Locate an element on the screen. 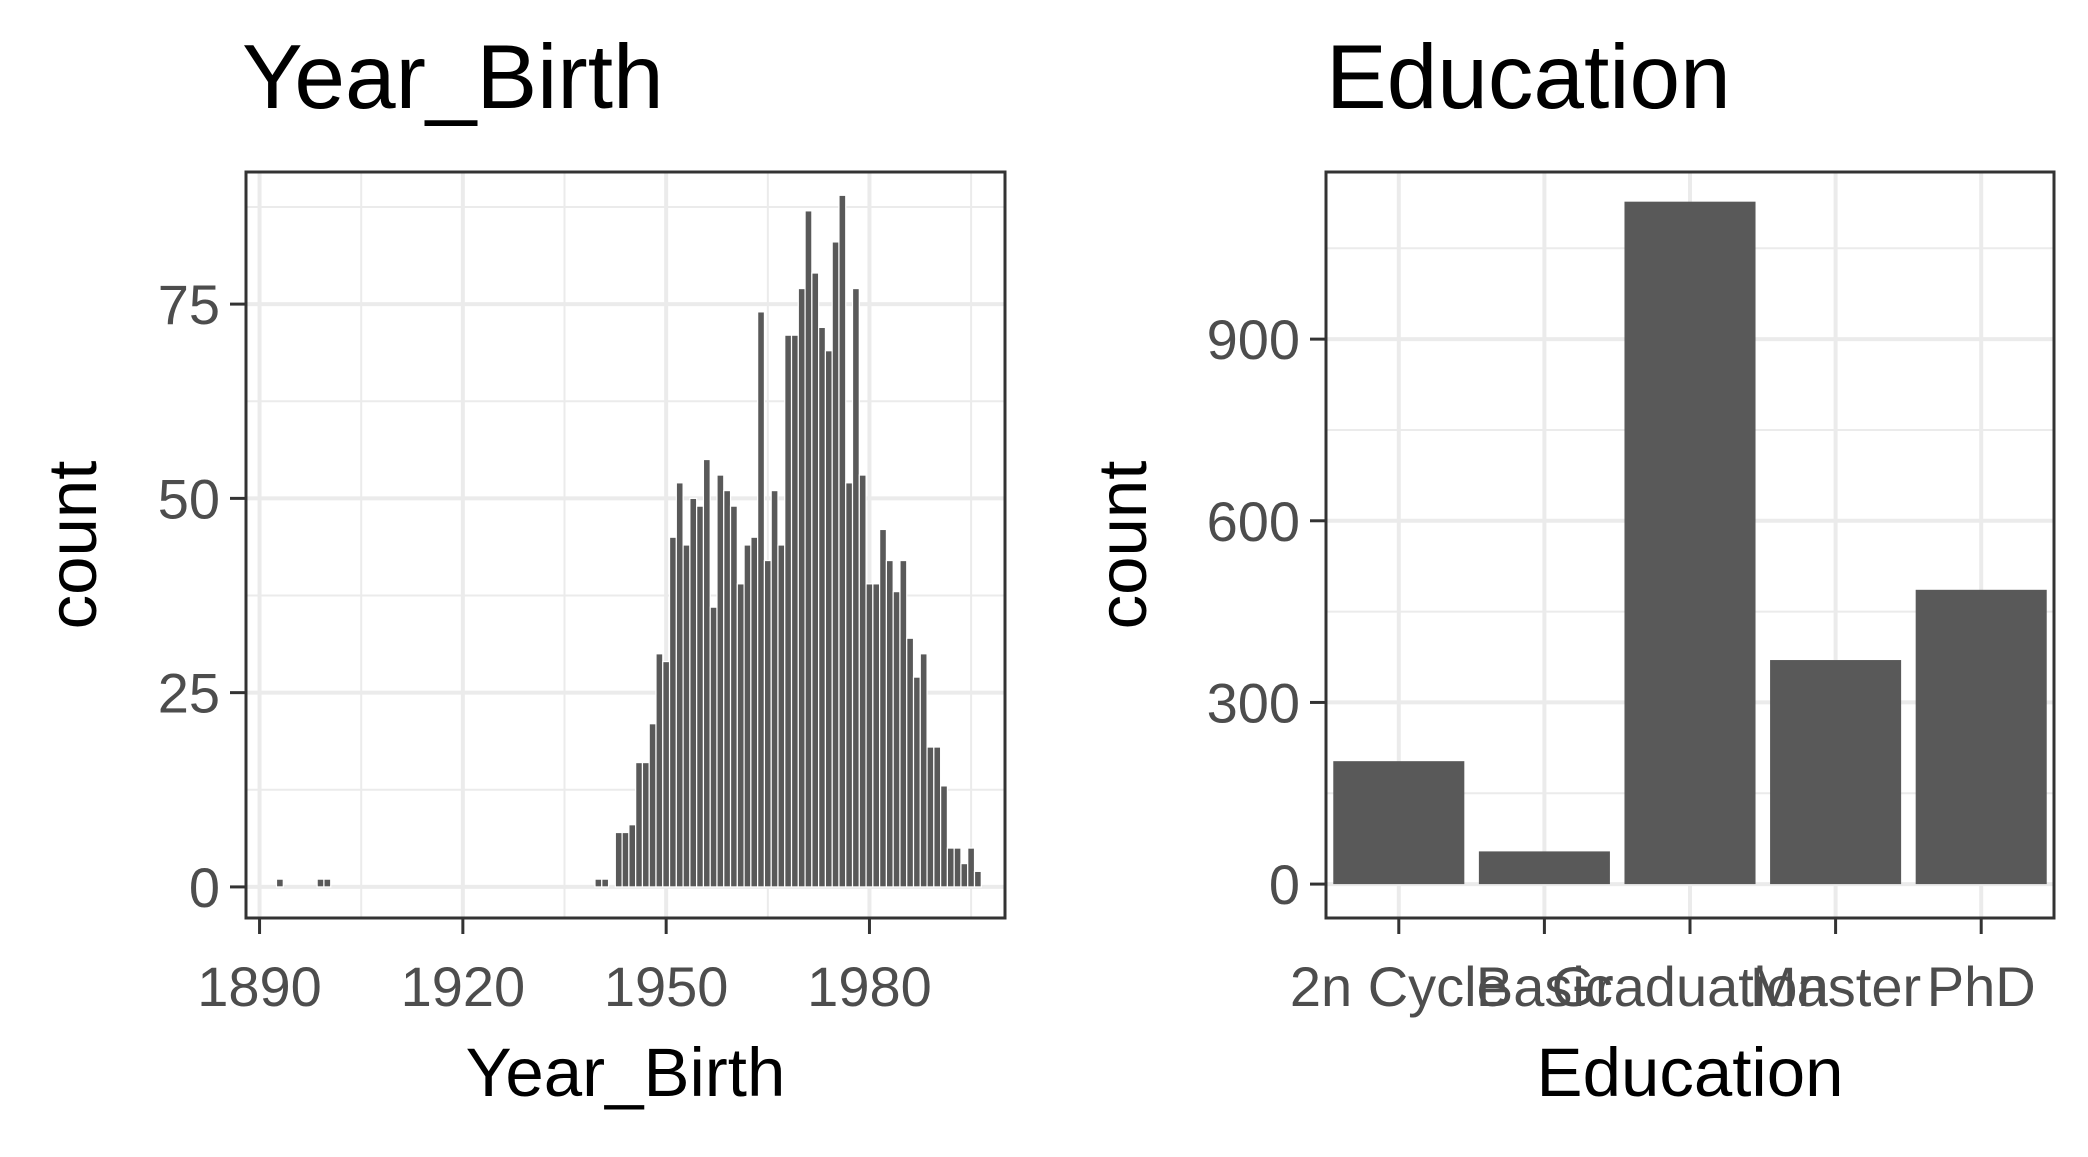 Image resolution: width=2088 pixels, height=1157 pixels. bar-basic is located at coordinates (1544, 868).